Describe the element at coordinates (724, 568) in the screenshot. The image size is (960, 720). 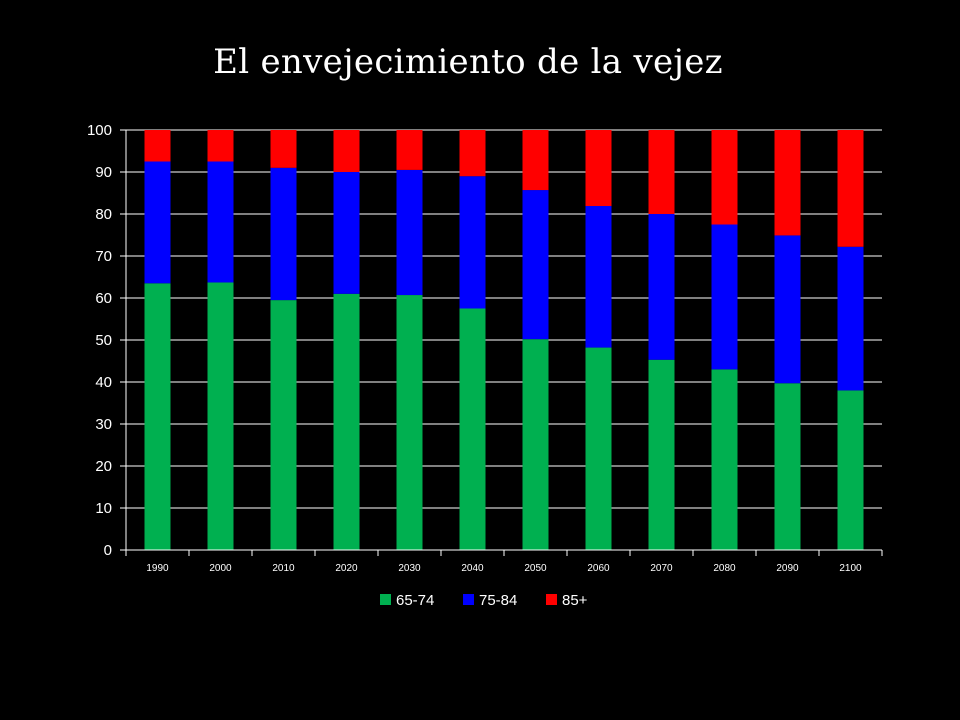
I see `x-tick-label: 2080` at that location.